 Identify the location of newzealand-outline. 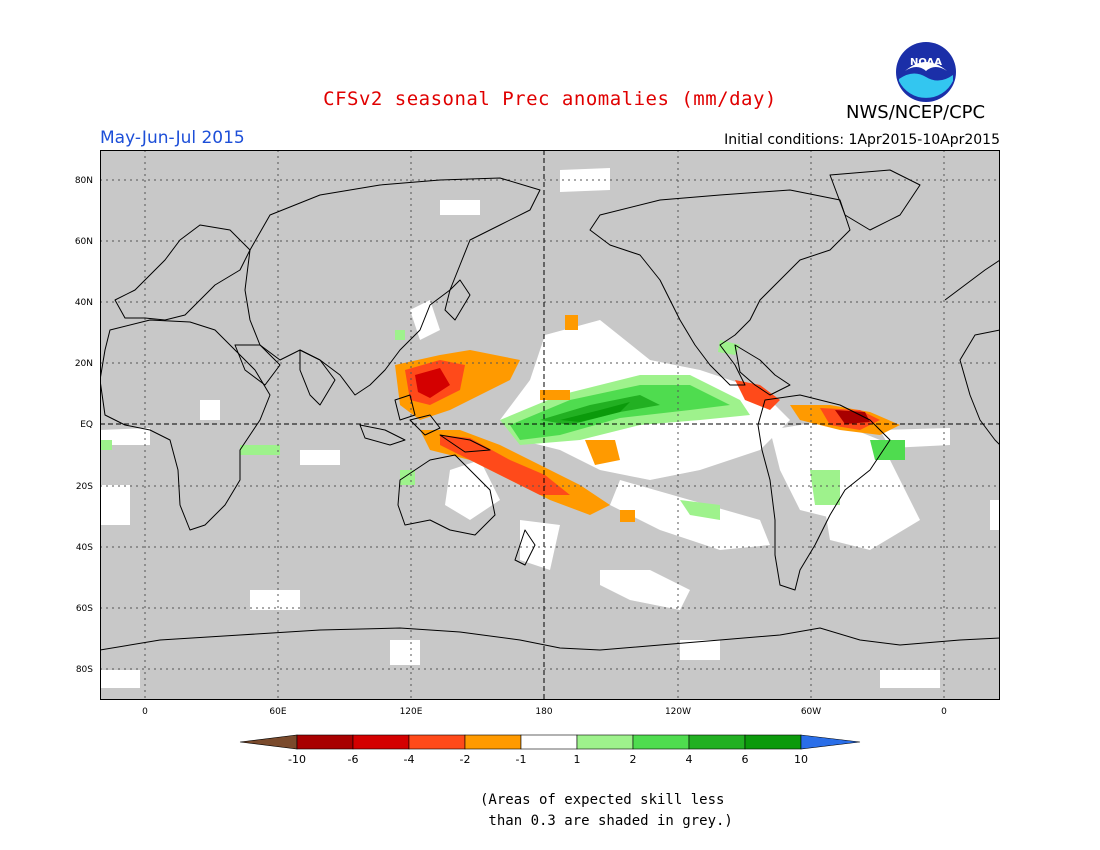
(525, 547).